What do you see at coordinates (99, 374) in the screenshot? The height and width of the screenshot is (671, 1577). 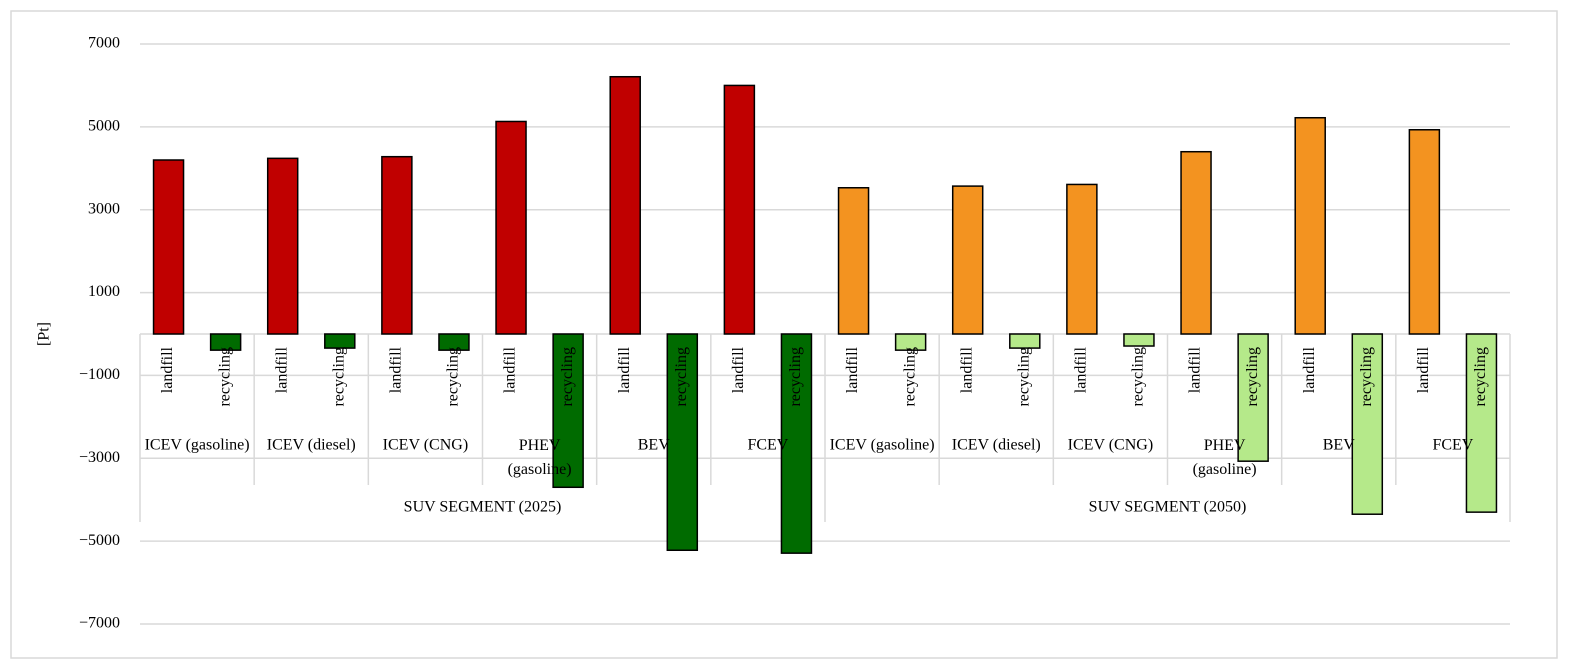 I see `y-tick-label: −1000` at bounding box center [99, 374].